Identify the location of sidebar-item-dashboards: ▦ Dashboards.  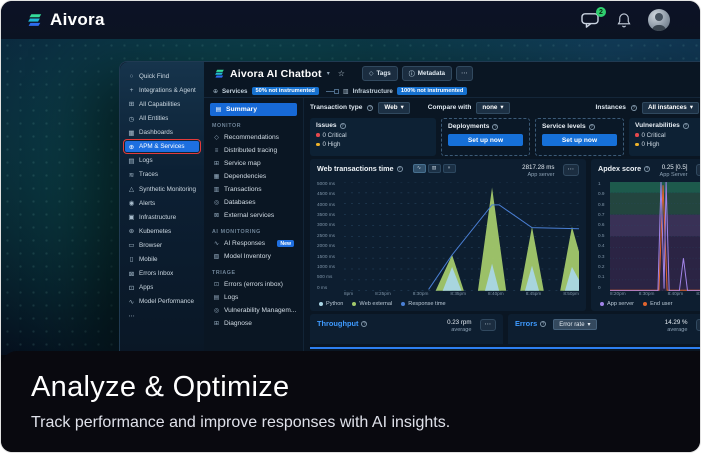
(162, 132).